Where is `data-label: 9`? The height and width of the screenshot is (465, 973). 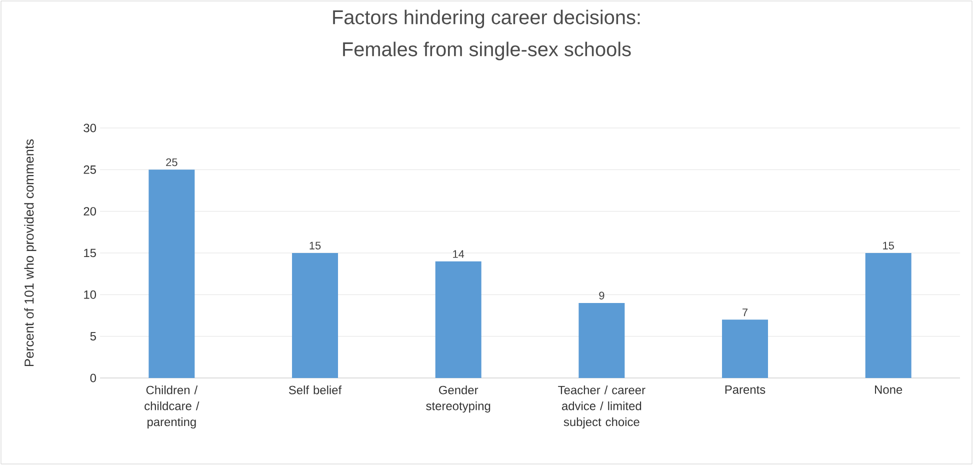 data-label: 9 is located at coordinates (601, 296).